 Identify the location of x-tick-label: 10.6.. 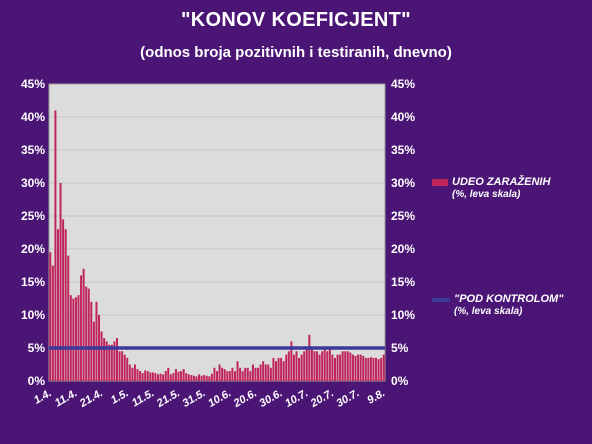
(219, 398).